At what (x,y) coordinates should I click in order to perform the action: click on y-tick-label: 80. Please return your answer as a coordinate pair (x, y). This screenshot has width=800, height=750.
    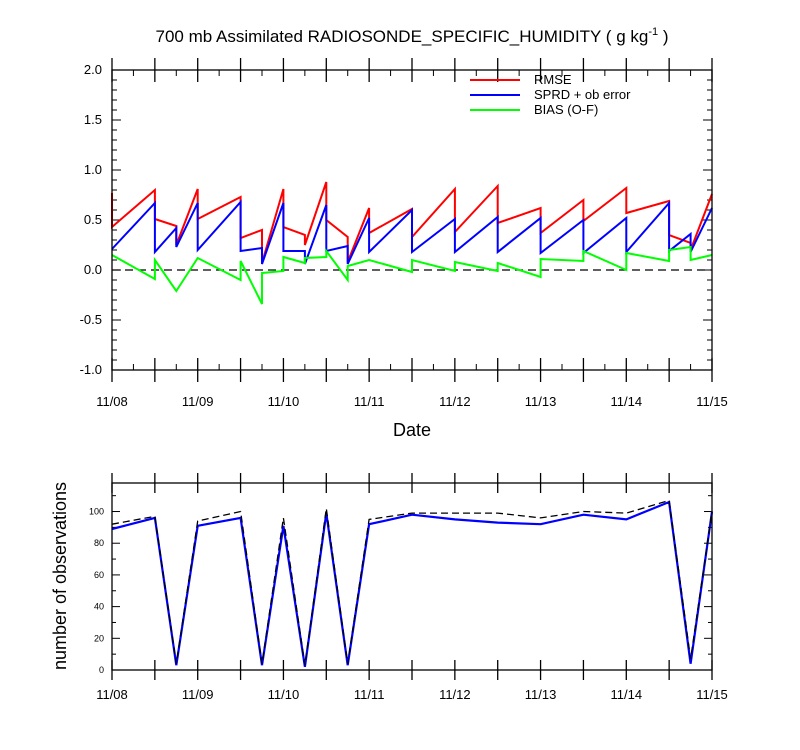
    Looking at the image, I should click on (99, 543).